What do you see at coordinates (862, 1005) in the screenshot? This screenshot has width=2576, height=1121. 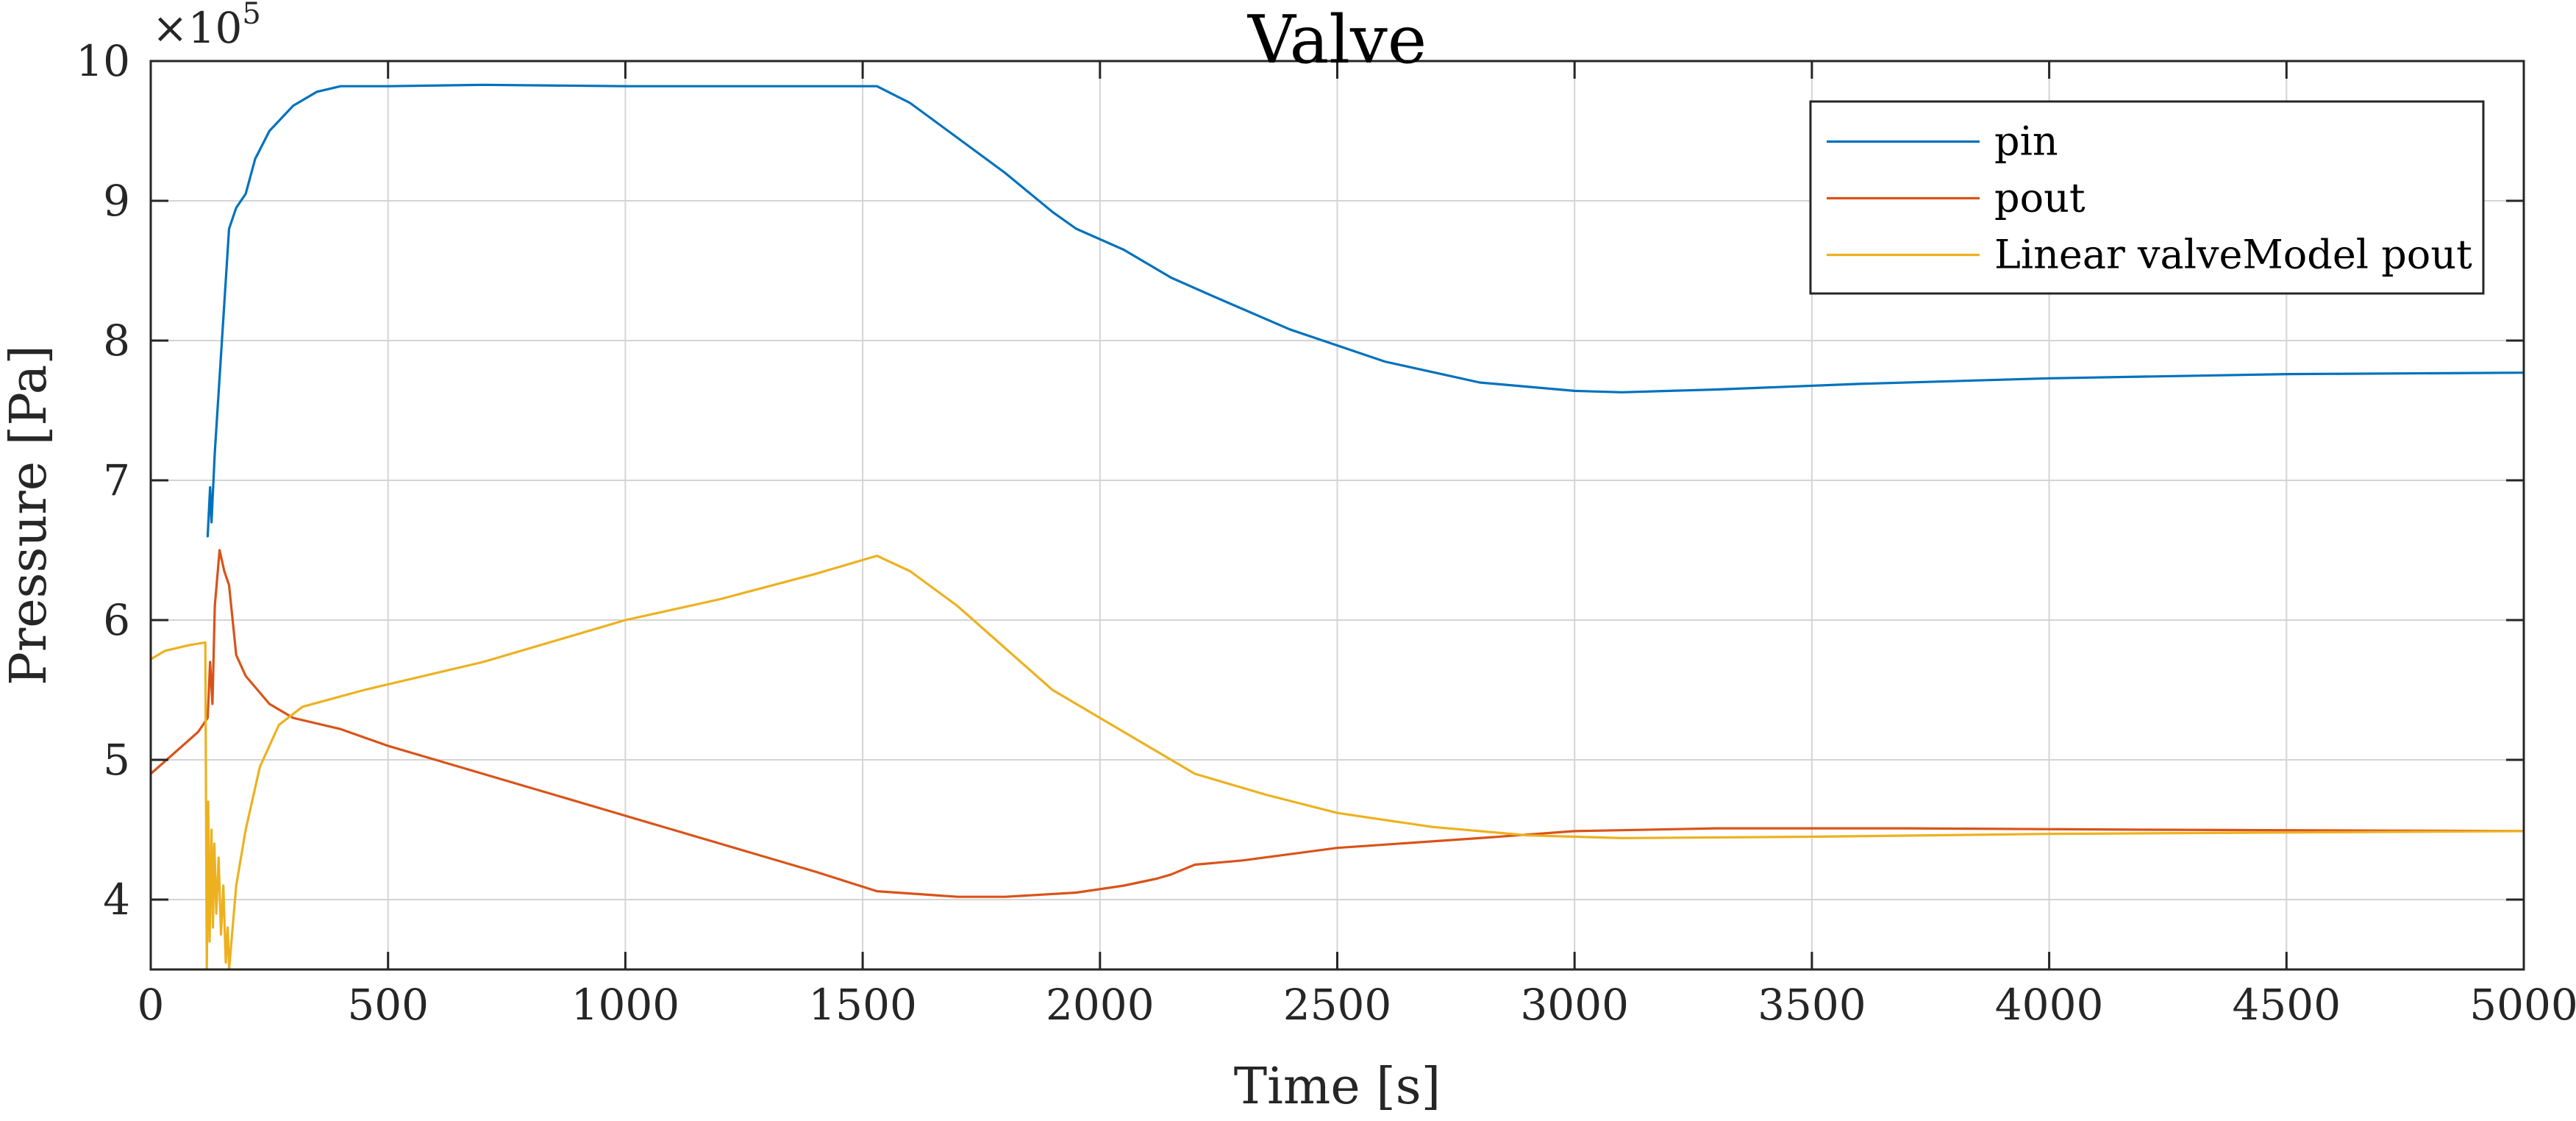 I see `x-tick-label: 1500` at bounding box center [862, 1005].